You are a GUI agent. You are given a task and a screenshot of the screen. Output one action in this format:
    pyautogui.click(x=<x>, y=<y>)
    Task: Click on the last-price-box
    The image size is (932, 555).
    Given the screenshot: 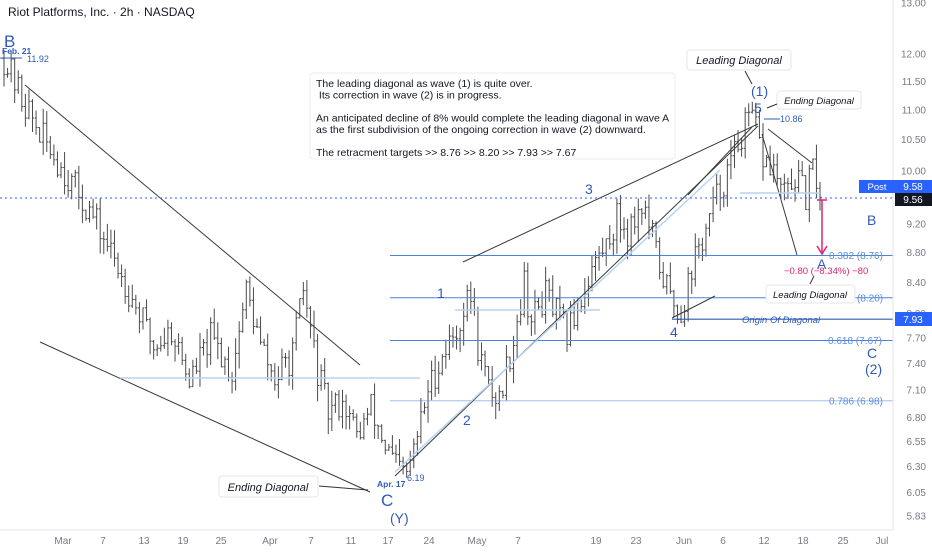 What is the action you would take?
    pyautogui.click(x=913, y=199)
    